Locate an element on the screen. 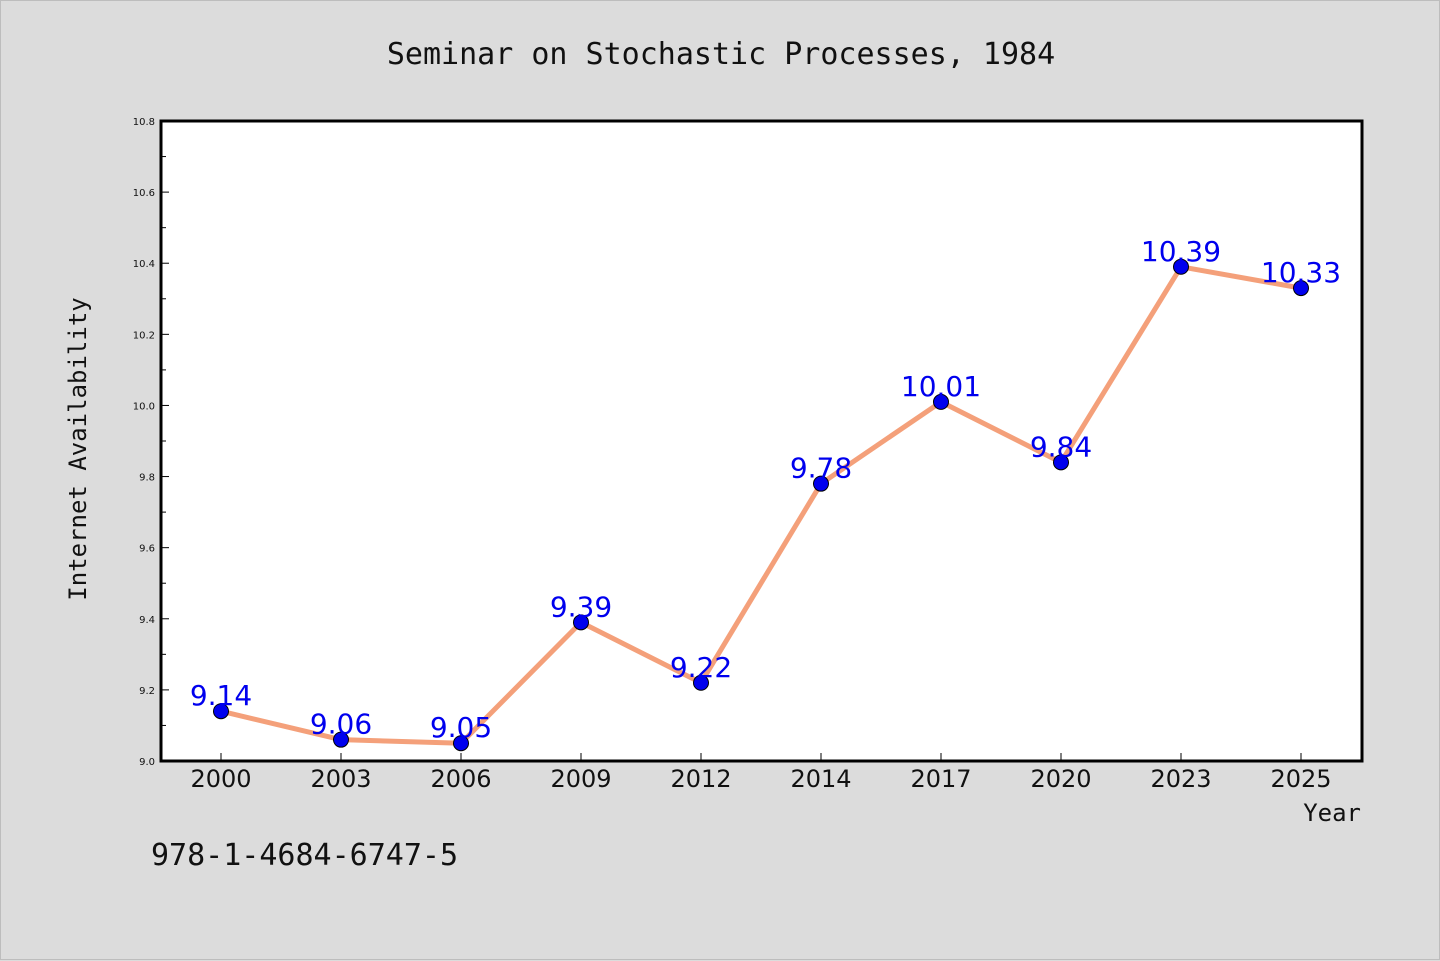 The height and width of the screenshot is (961, 1440). y-axis-label: Internet Availability is located at coordinates (78, 448).